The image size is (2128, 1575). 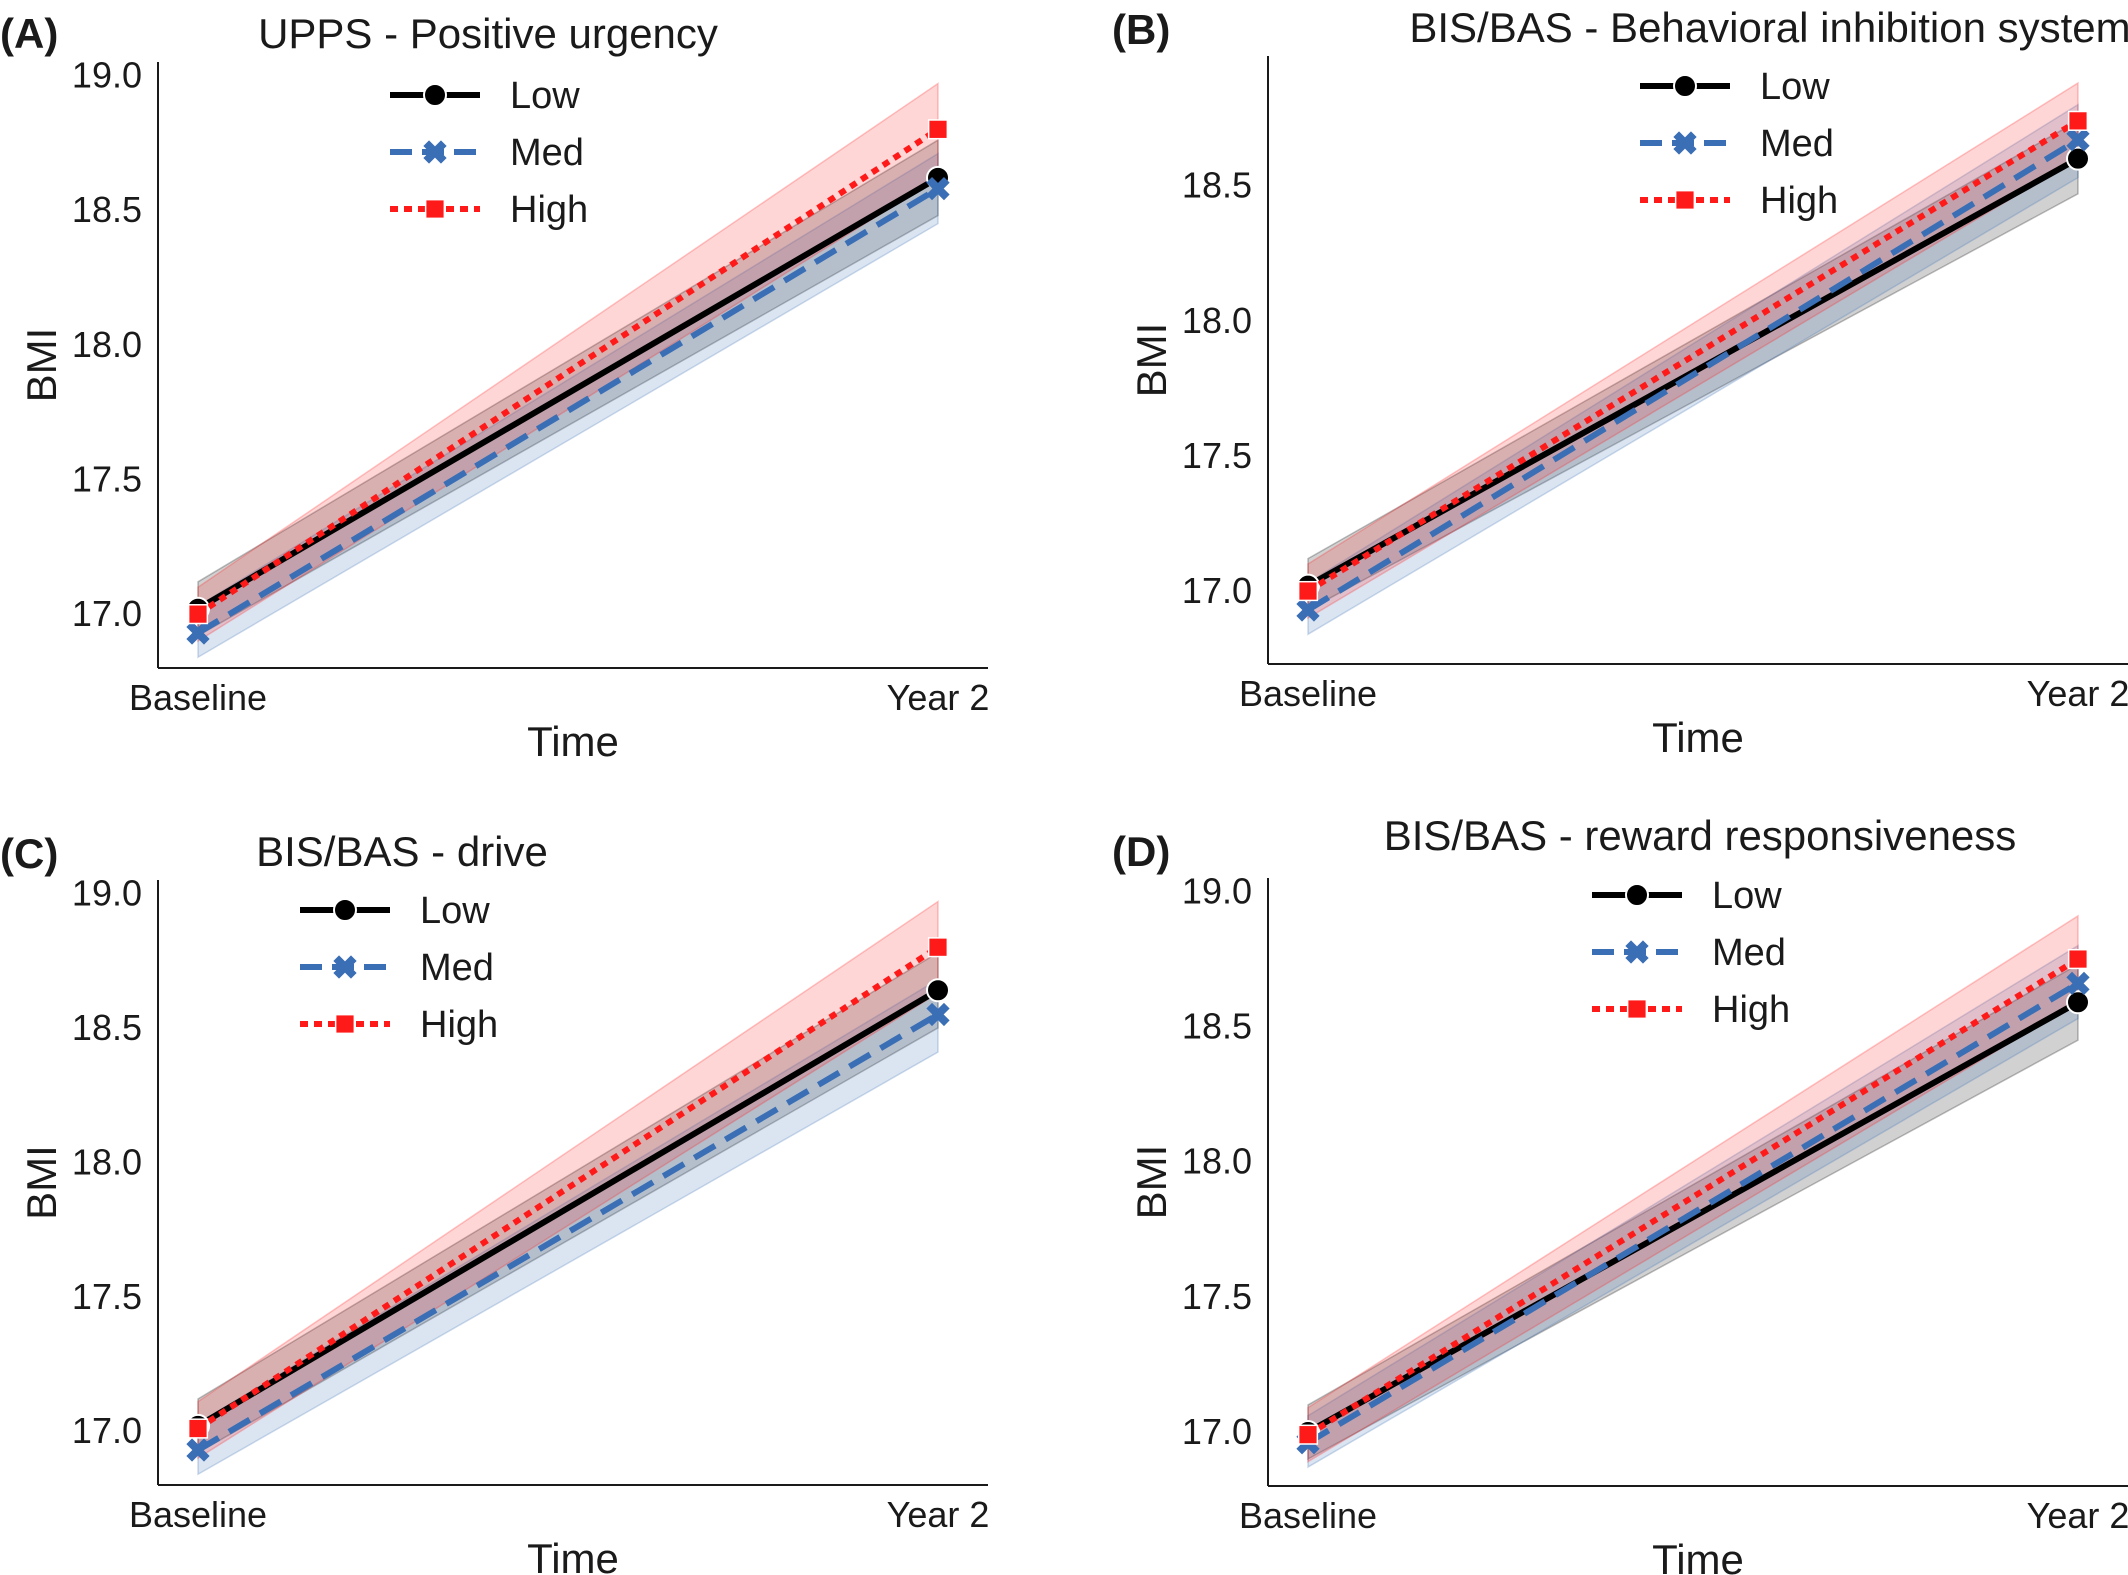 What do you see at coordinates (29, 853) in the screenshot?
I see `panel-letter: (C)` at bounding box center [29, 853].